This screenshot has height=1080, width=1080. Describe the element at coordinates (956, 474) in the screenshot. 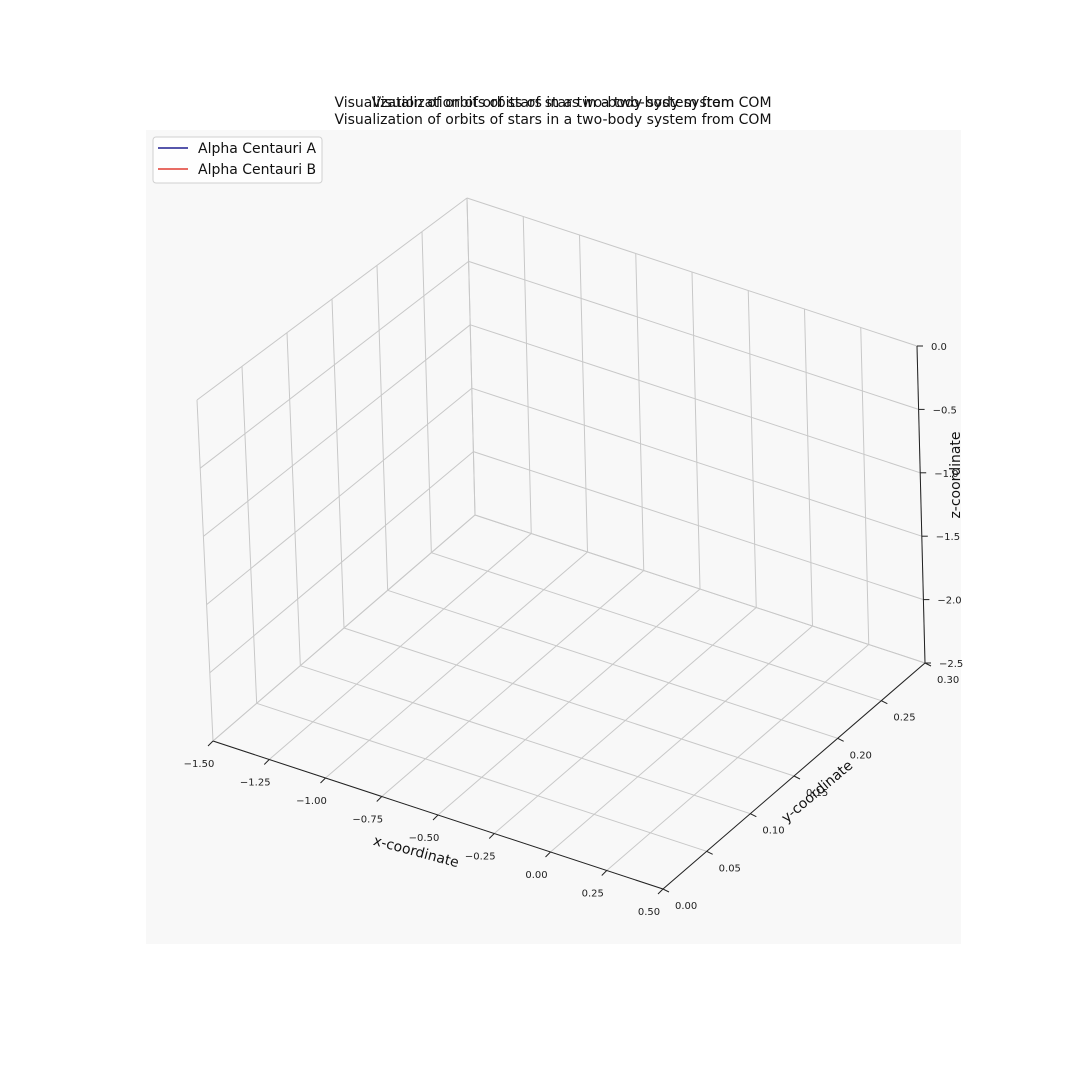

I see `z-axis-label: z-coordinate` at that location.